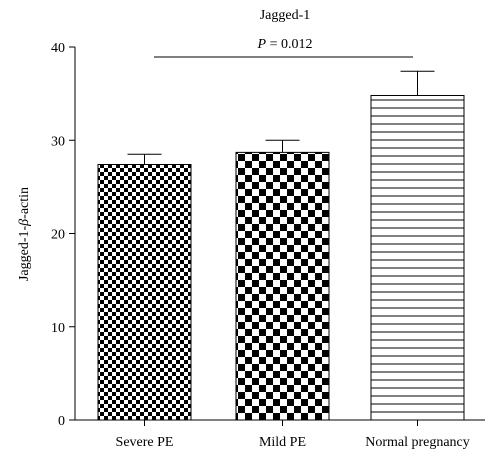  Describe the element at coordinates (262, 44) in the screenshot. I see `p-value-symbol: P` at that location.